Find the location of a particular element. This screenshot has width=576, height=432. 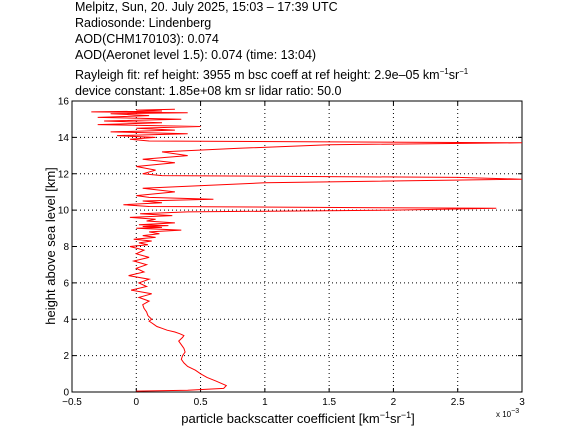

x-axis-multiplier: x 10−3 is located at coordinates (507, 413).